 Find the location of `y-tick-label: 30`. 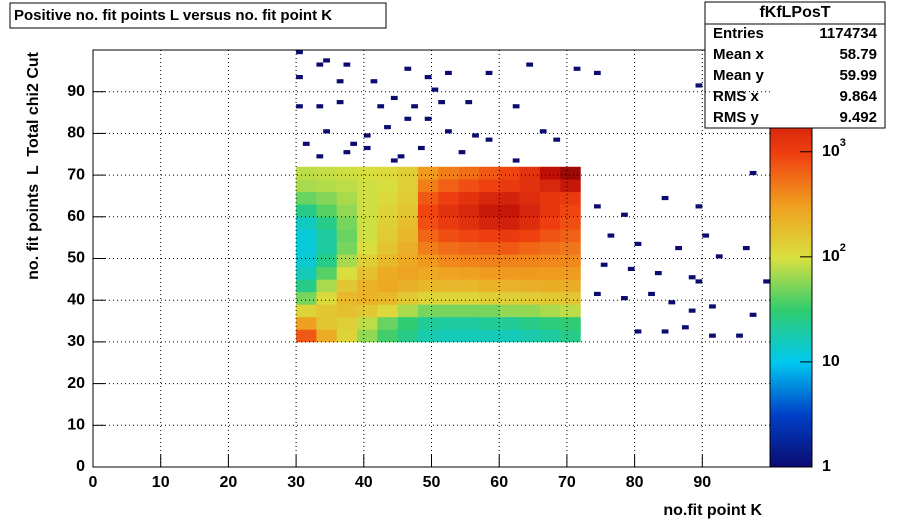

y-tick-label: 30 is located at coordinates (76, 341).